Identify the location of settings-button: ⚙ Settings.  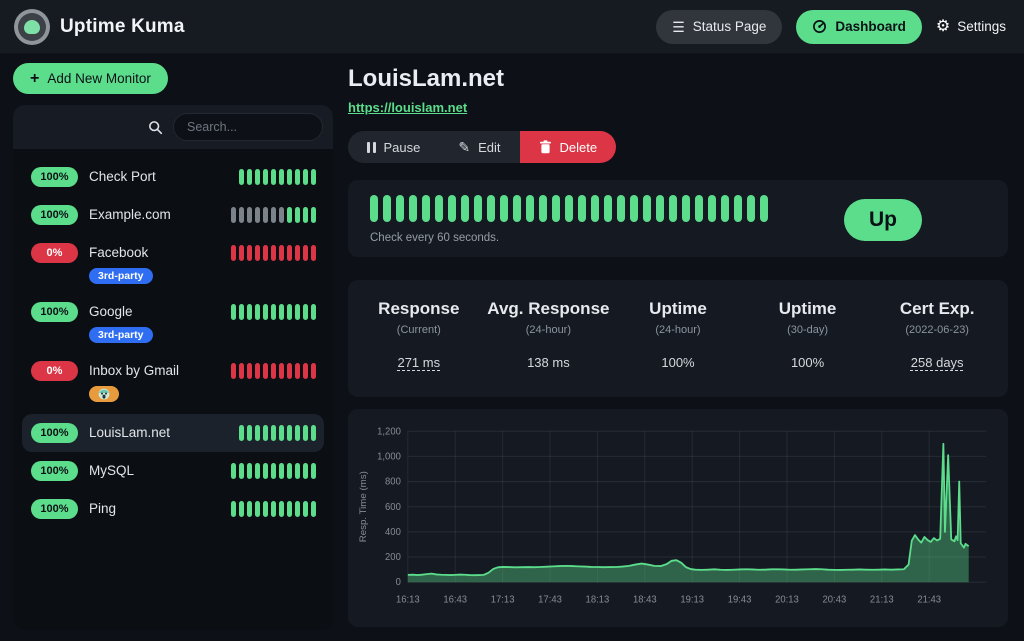
(970, 26).